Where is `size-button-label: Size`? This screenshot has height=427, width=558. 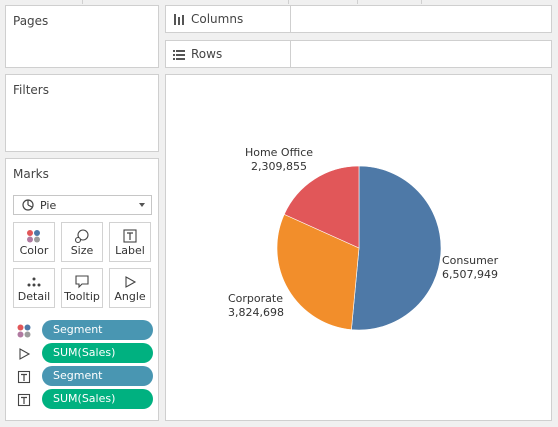 size-button-label: Size is located at coordinates (82, 250).